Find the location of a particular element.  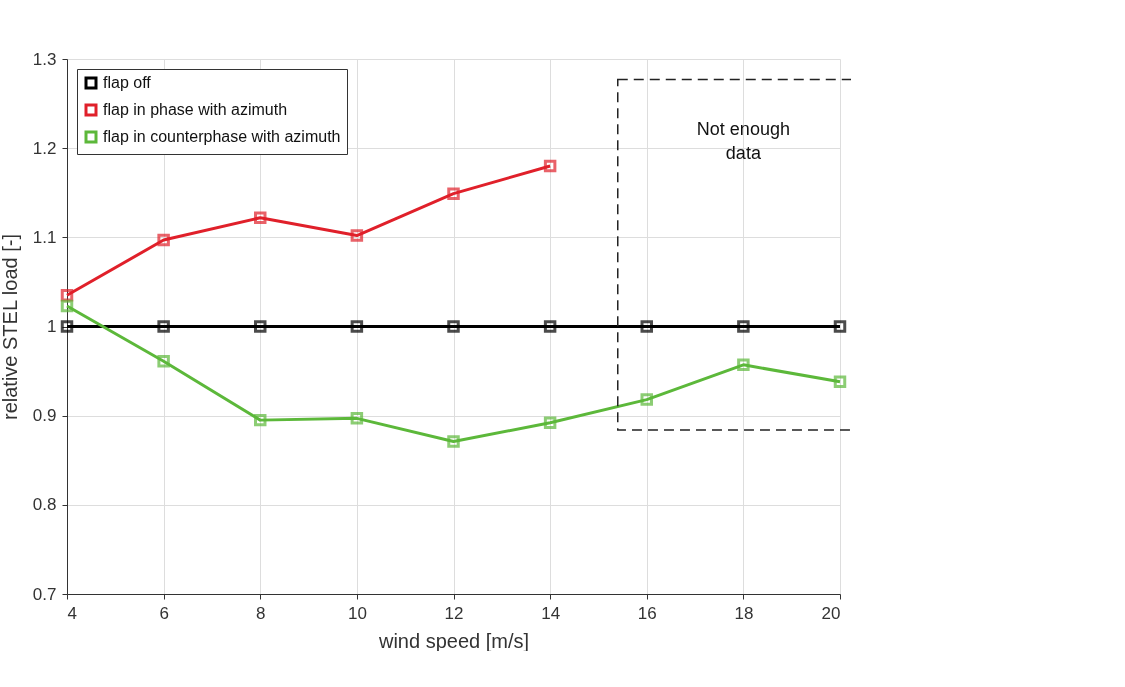

legend-label: flap in counterphase with azimuth is located at coordinates (222, 136).